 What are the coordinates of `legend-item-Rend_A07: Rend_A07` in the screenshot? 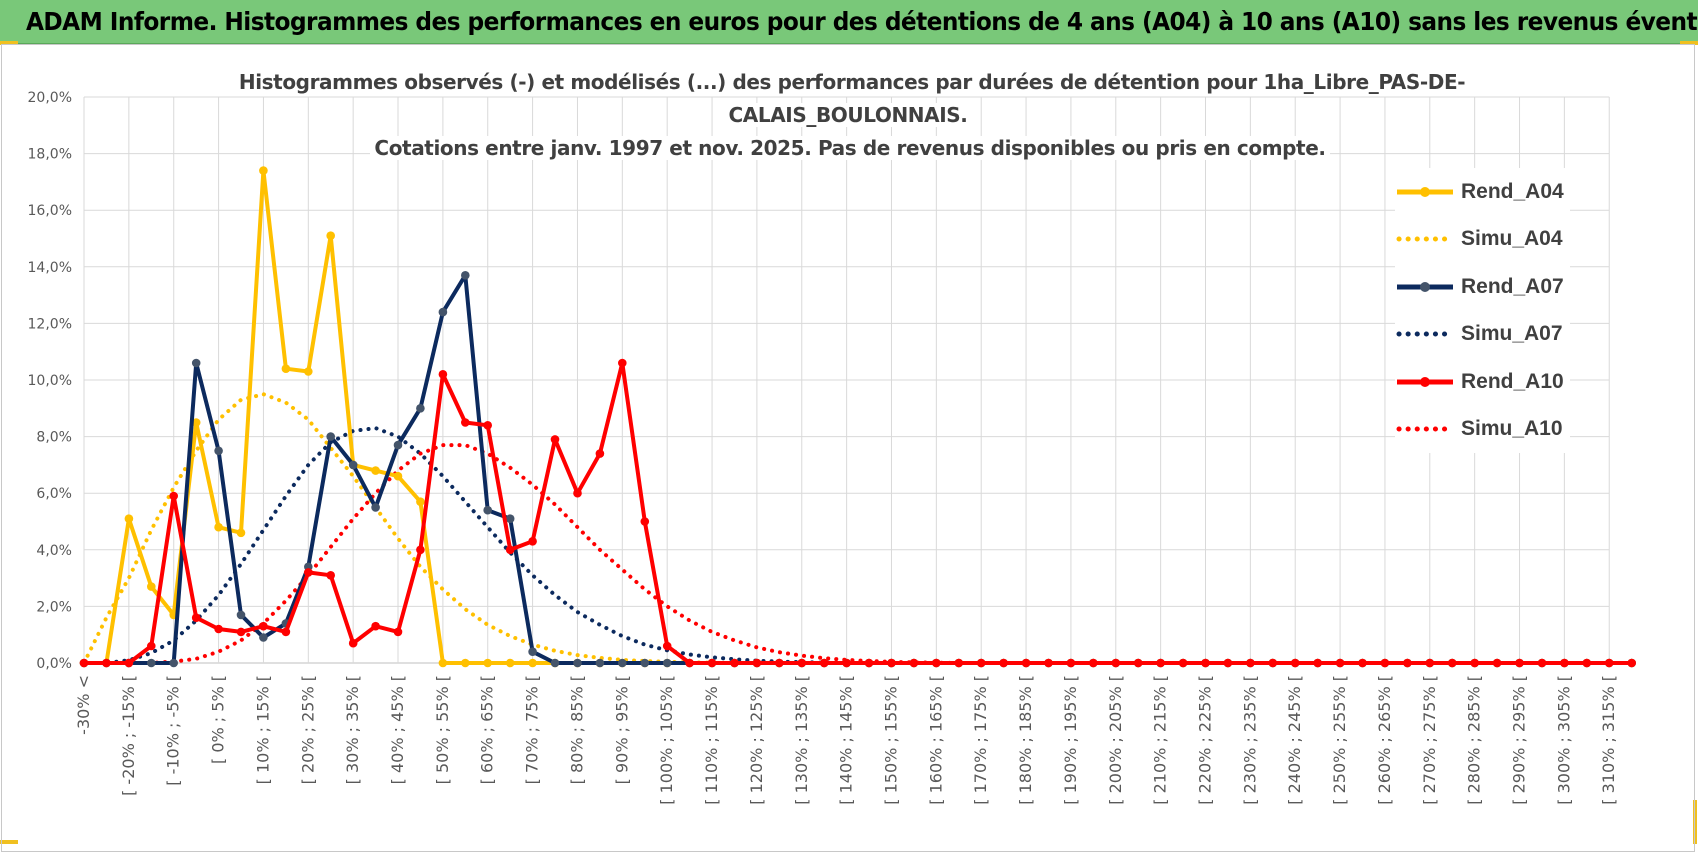 It's located at (1482, 287).